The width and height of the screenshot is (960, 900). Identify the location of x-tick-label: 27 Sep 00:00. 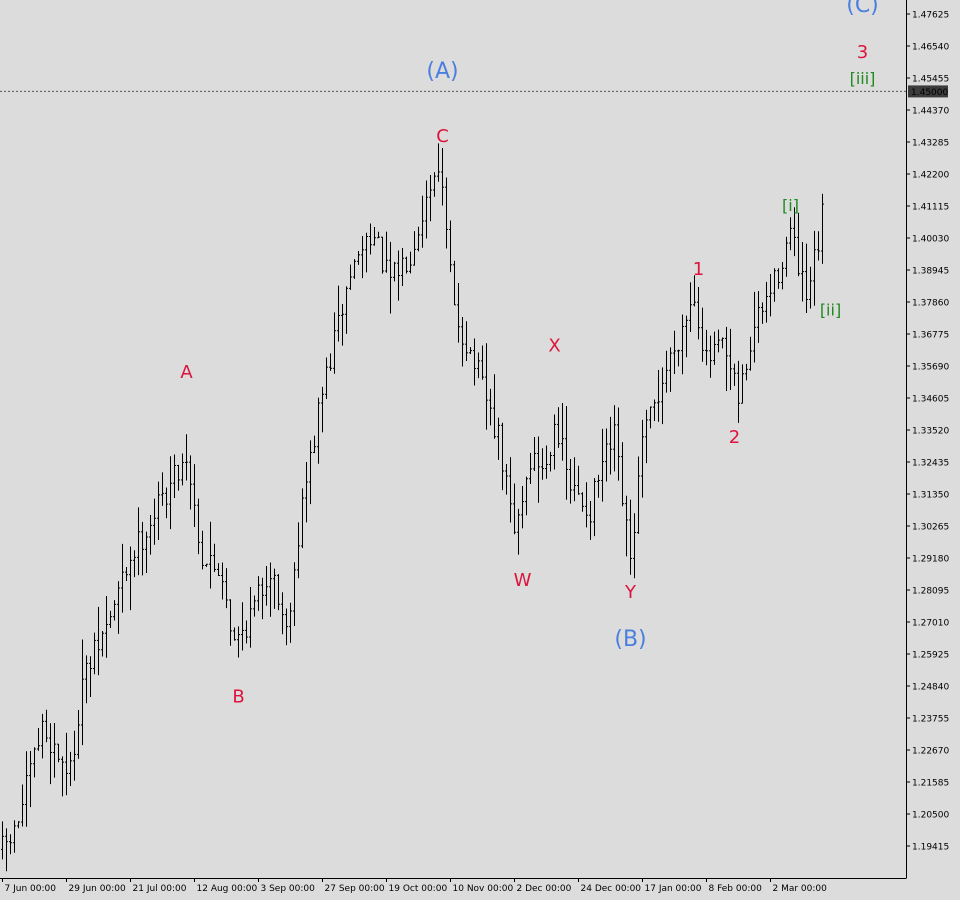
(355, 889).